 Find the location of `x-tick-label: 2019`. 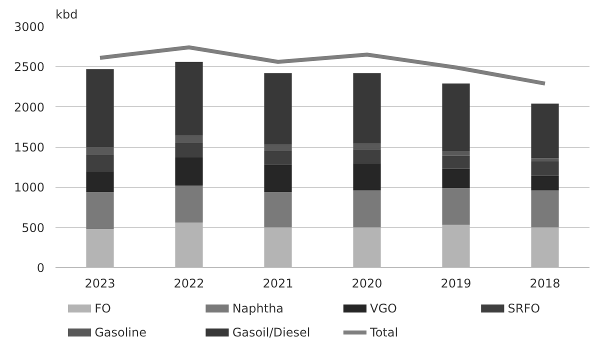

x-tick-label: 2019 is located at coordinates (456, 283).